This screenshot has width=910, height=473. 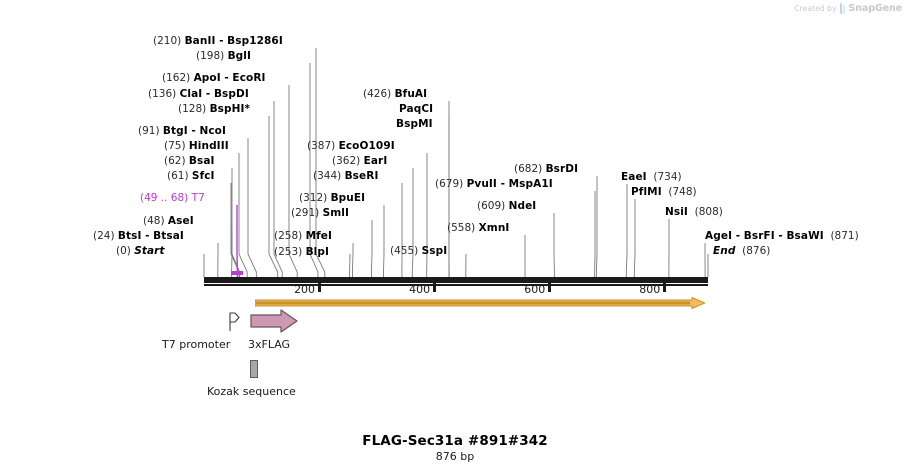 What do you see at coordinates (456, 280) in the screenshot?
I see `sequence-backbone` at bounding box center [456, 280].